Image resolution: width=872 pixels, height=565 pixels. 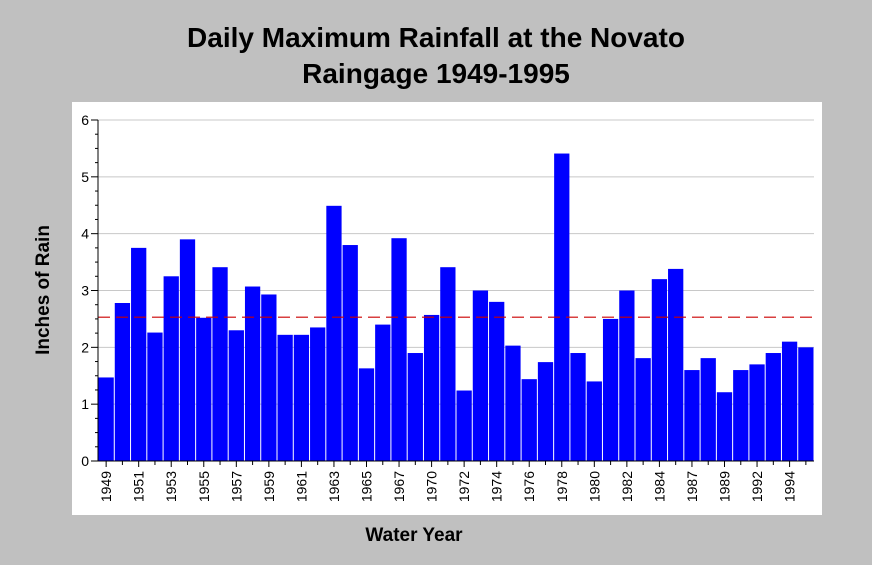 I want to click on bar-1955, so click(x=204, y=389).